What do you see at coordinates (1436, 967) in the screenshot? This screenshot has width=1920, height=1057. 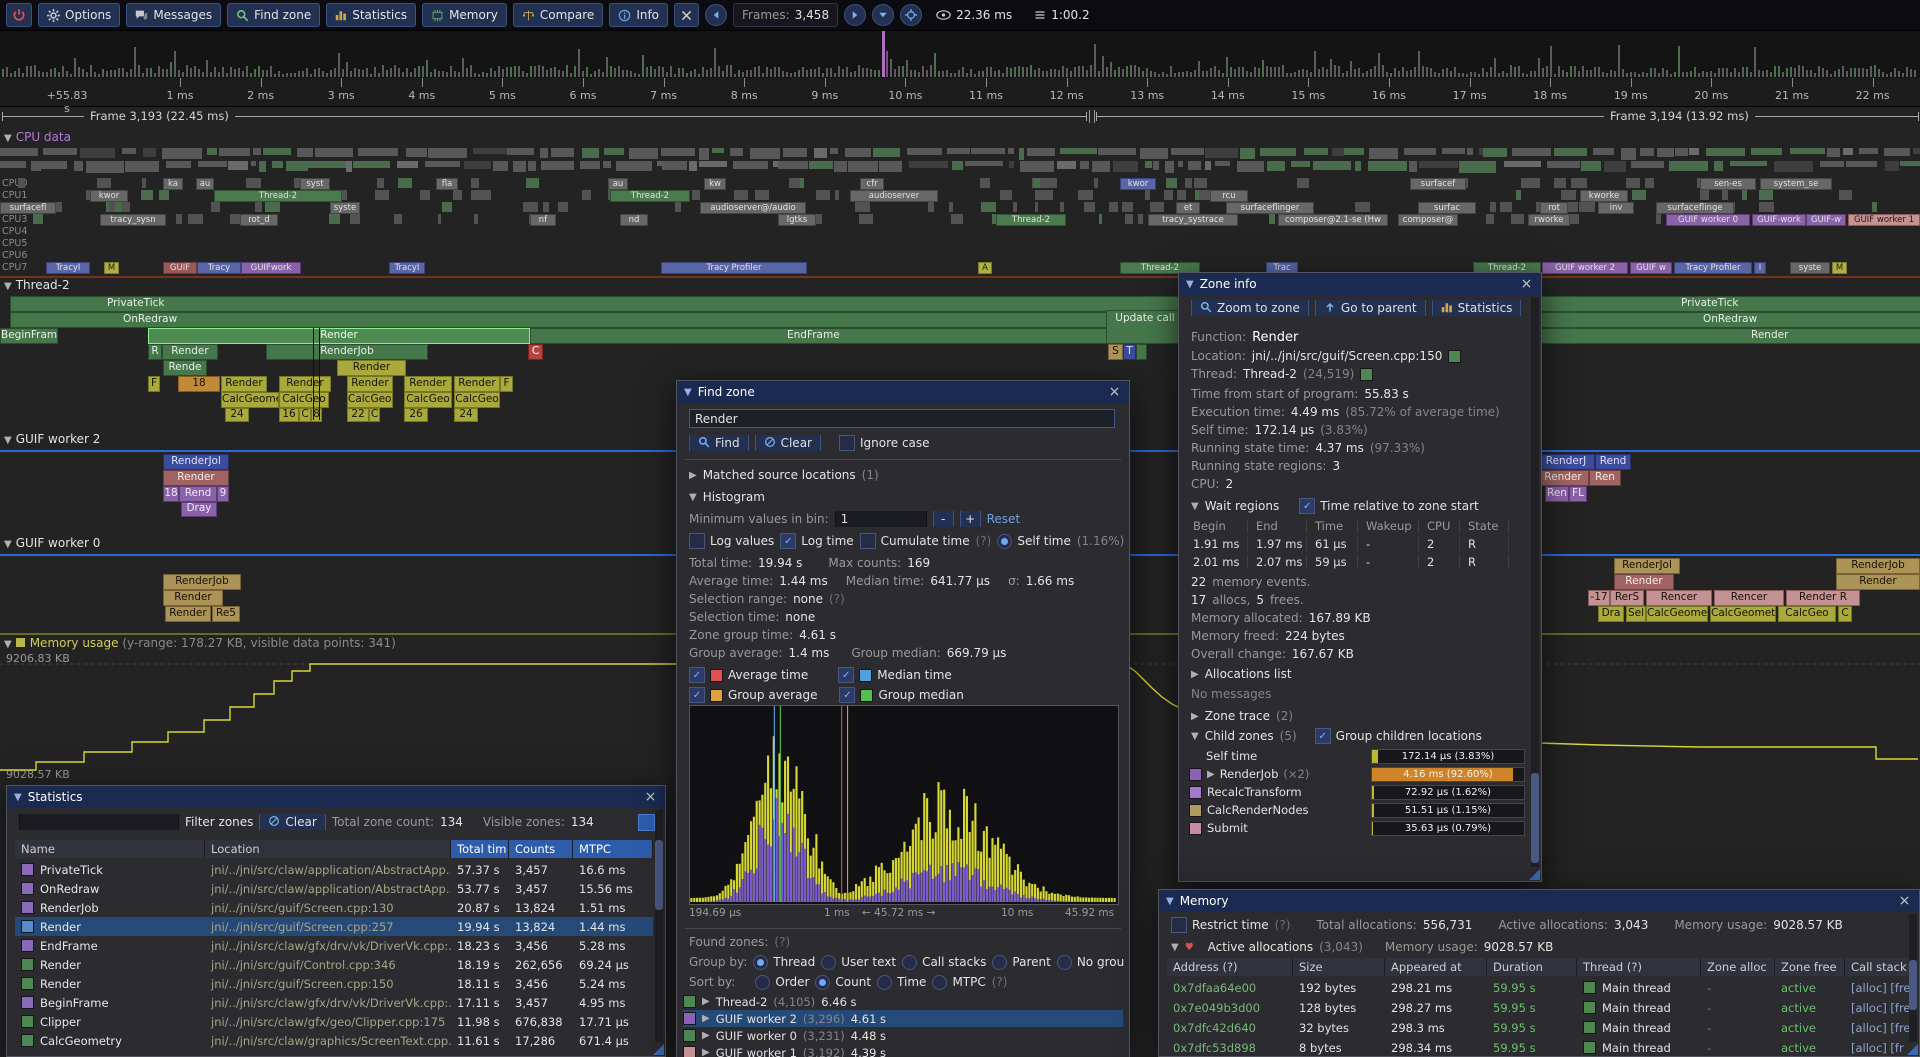 I see `column-header-appeared-at: Appeared at` at bounding box center [1436, 967].